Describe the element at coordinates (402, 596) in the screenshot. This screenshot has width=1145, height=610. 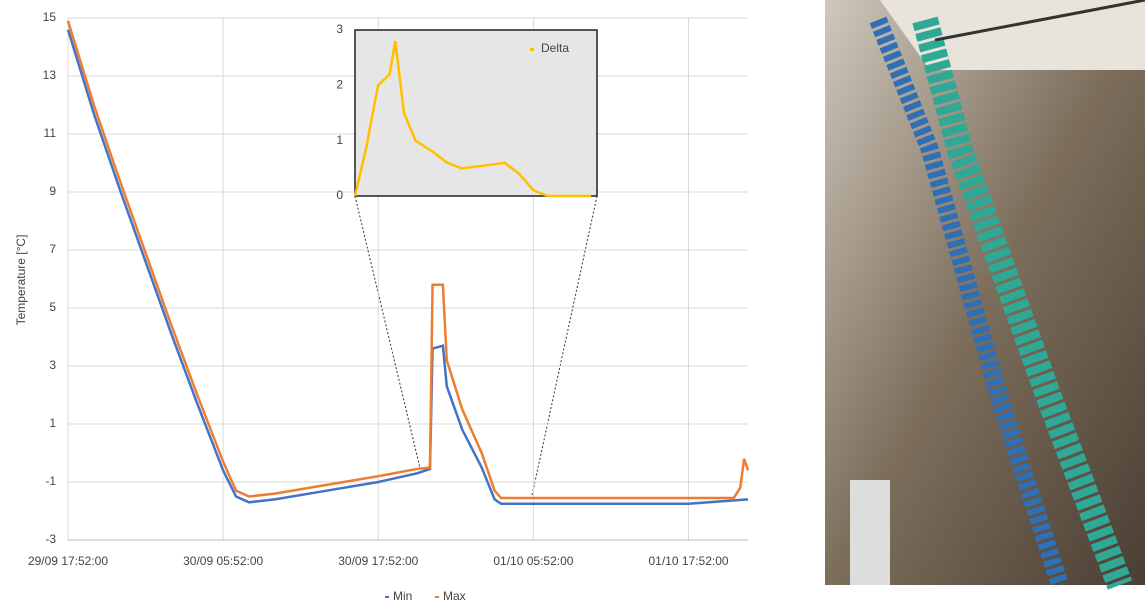
I see `legend-label: Min` at that location.